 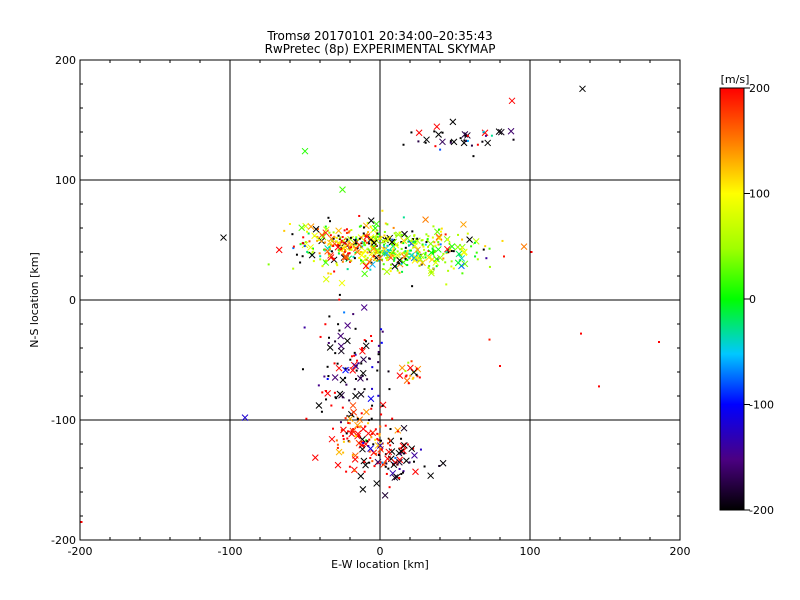 I want to click on colorbar-tick-label: -200, so click(x=761, y=510).